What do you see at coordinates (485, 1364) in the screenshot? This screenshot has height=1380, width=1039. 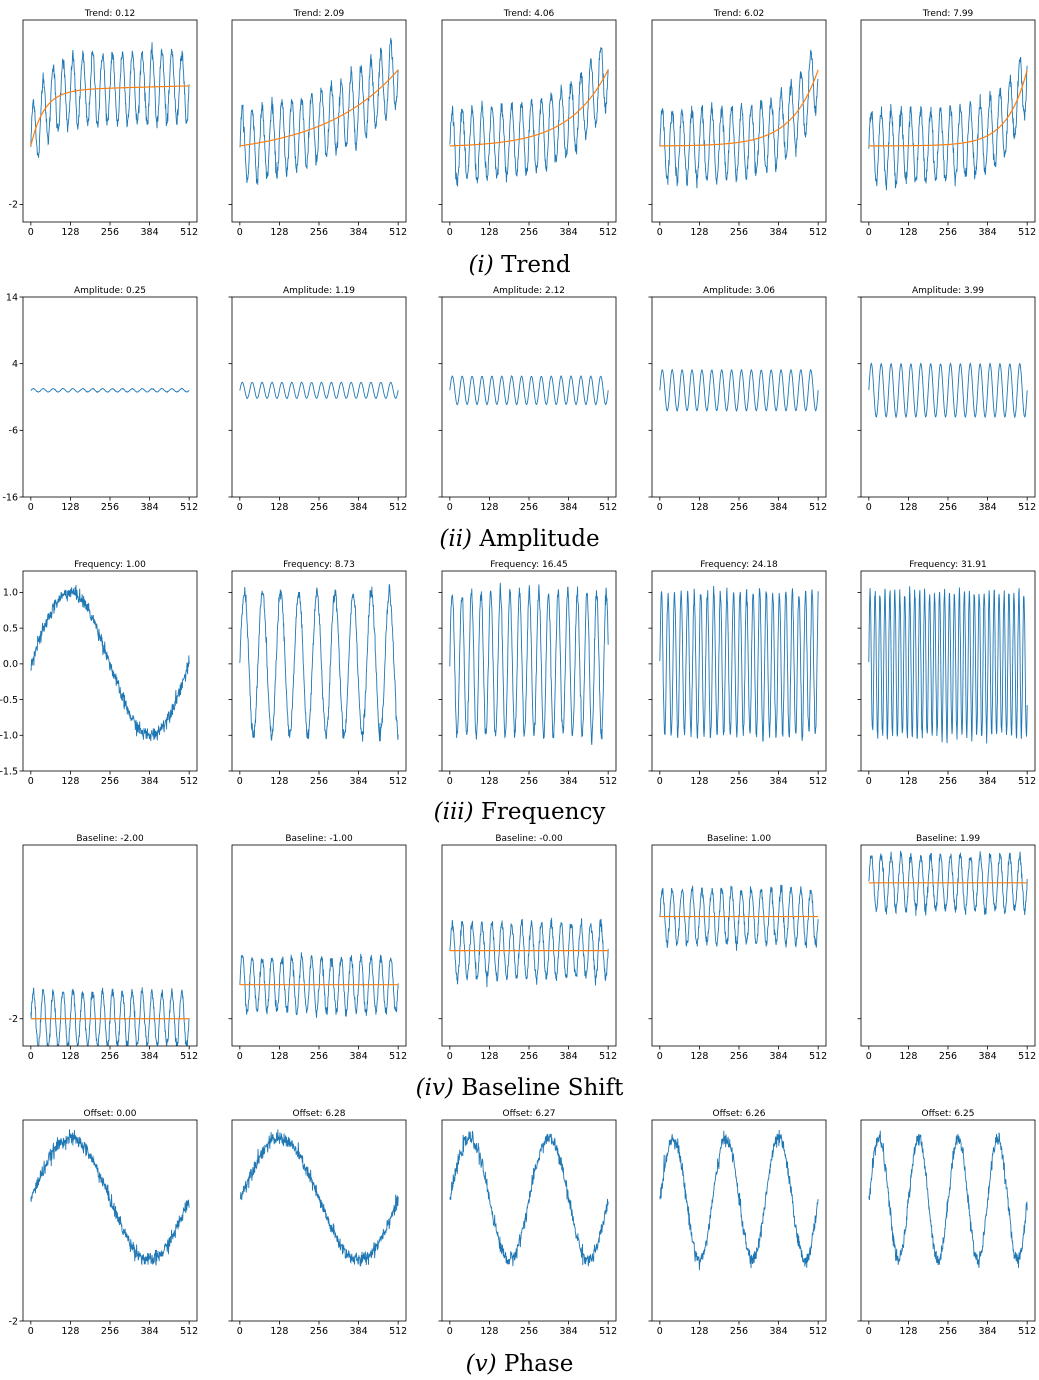 I see `row-caption-number: (v)` at bounding box center [485, 1364].